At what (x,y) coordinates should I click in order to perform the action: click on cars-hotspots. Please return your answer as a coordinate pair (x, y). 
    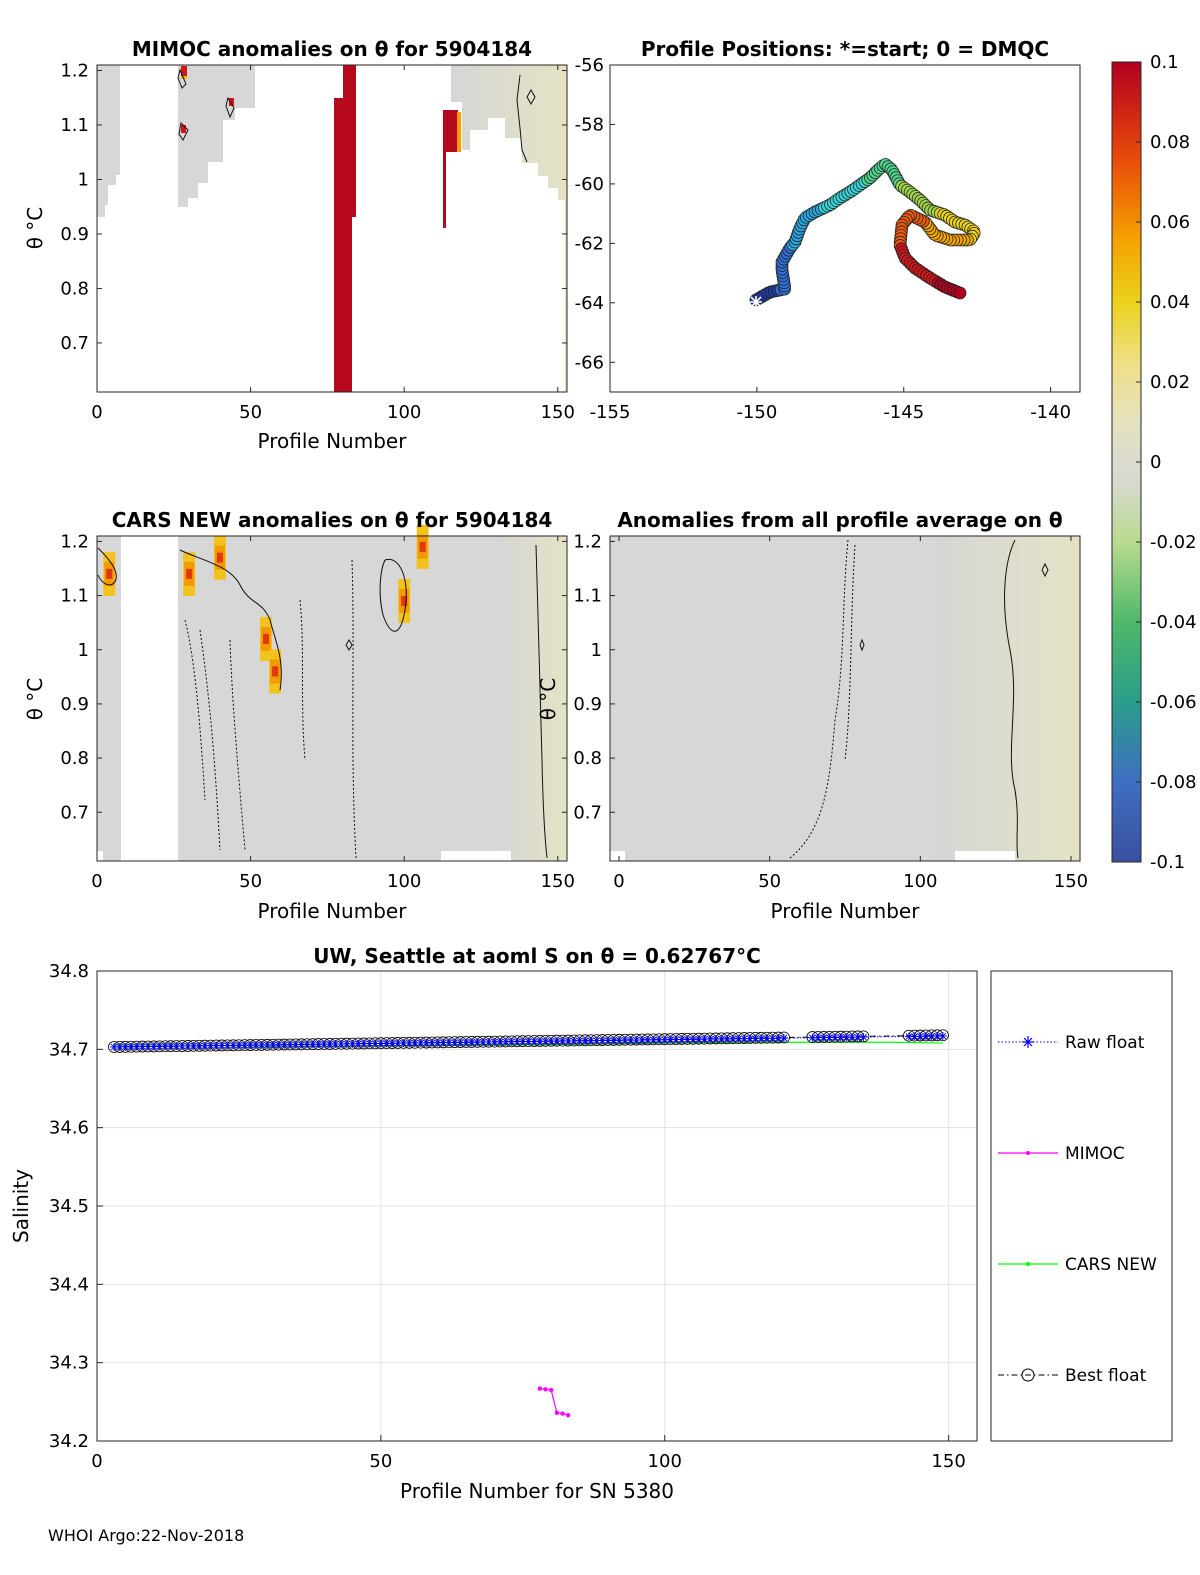
    Looking at the image, I should click on (266, 609).